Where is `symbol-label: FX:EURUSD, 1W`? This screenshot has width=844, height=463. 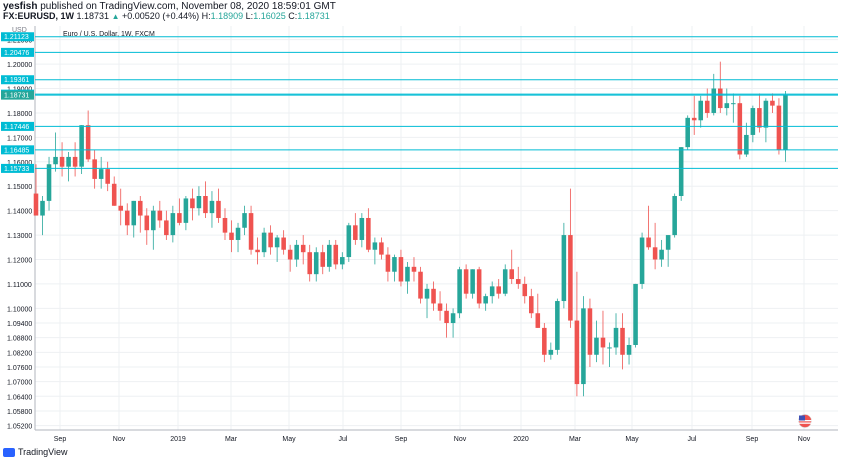 symbol-label: FX:EURUSD, 1W is located at coordinates (39, 16).